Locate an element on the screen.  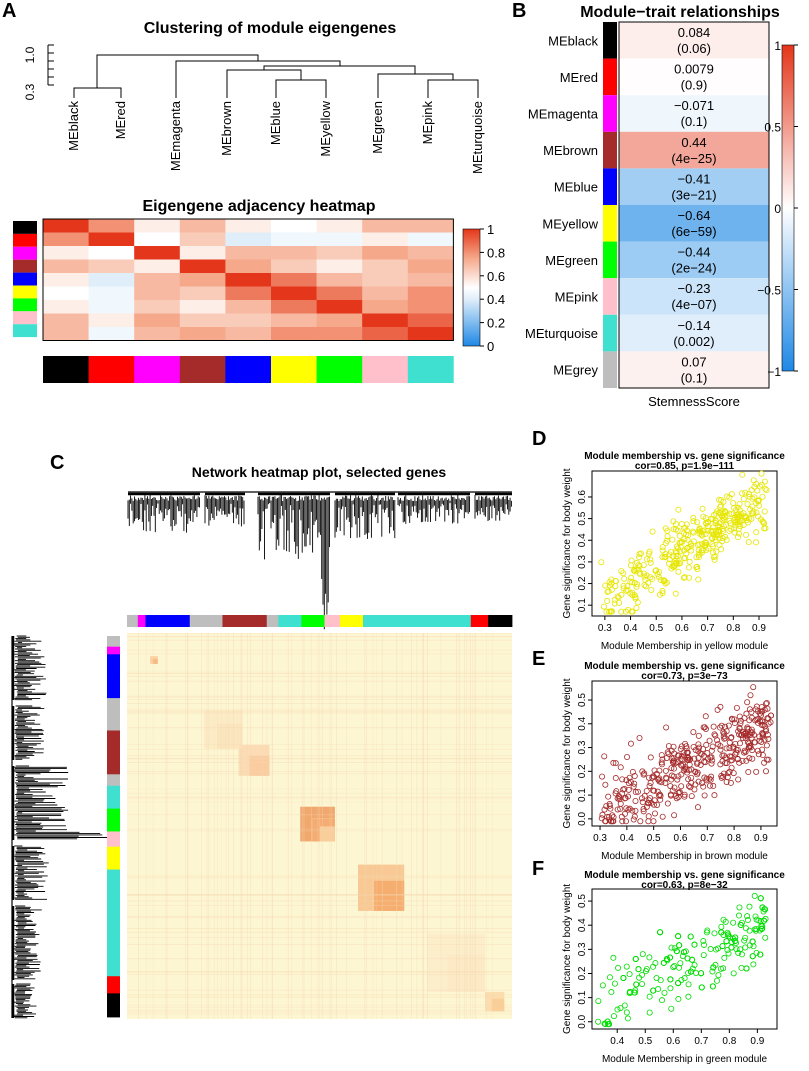
trait-cell-pvalue: (0.002) is located at coordinates (693, 341).